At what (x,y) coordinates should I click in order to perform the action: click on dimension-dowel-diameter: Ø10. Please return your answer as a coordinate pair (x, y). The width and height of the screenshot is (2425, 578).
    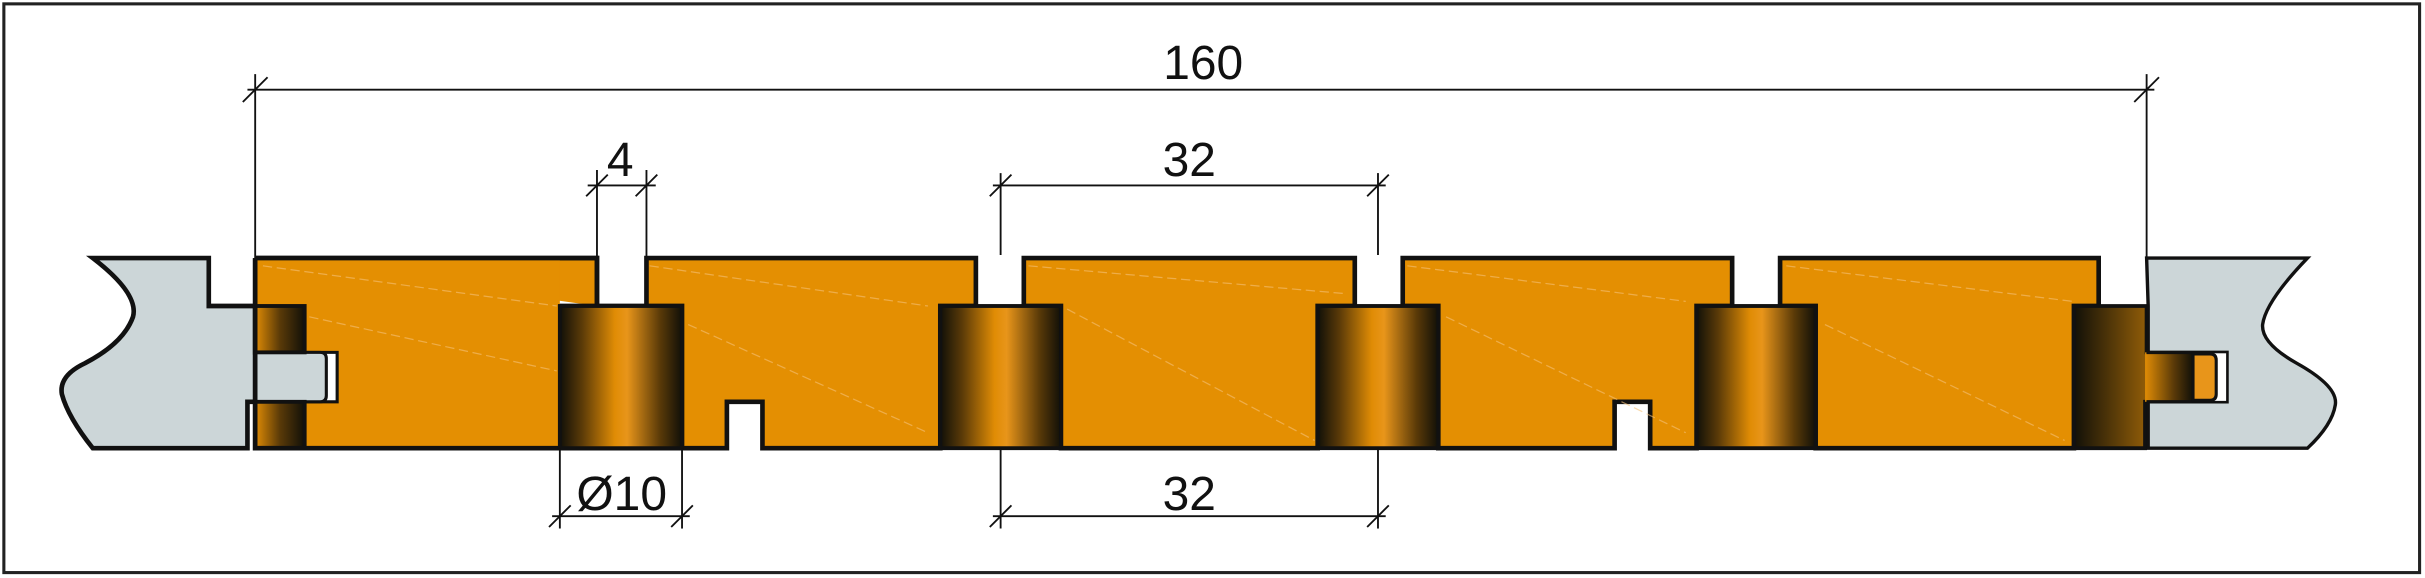
    Looking at the image, I should click on (621, 488).